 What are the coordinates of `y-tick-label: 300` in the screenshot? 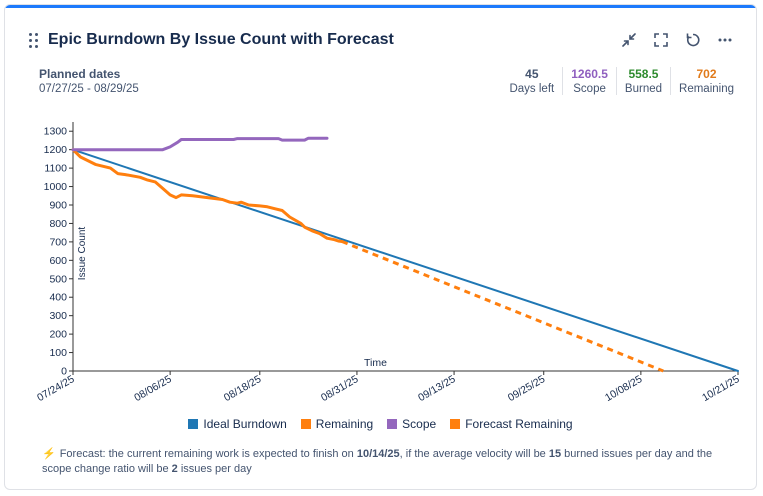 It's located at (58, 316).